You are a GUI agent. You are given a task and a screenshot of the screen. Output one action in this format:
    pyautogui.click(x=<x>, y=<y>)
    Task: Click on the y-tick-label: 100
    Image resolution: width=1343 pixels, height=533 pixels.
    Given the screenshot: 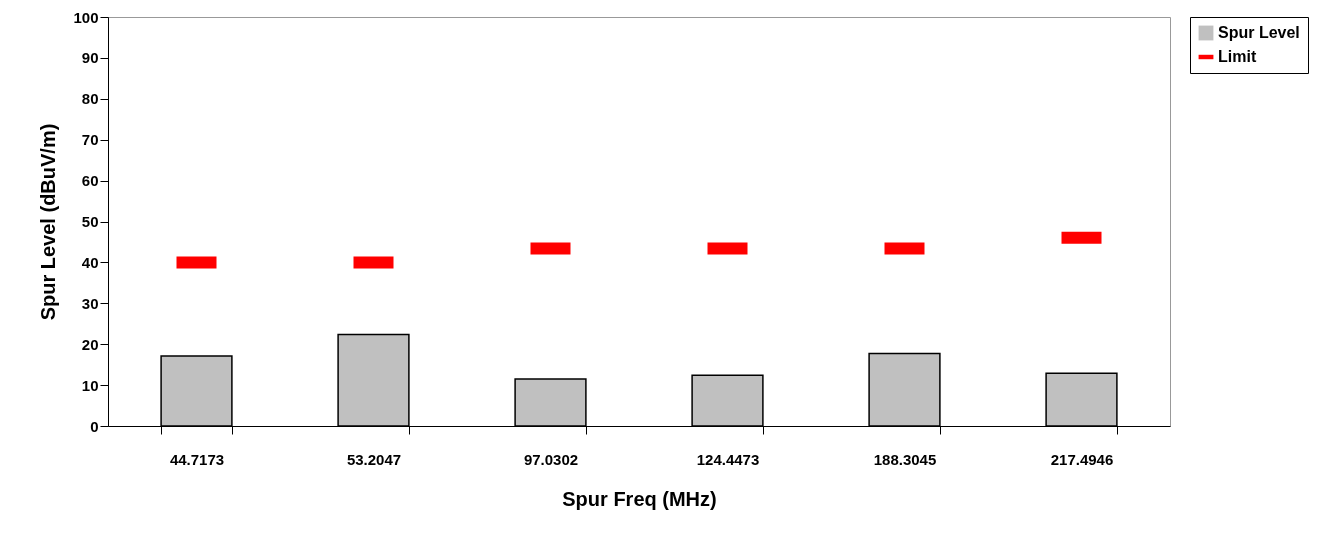 What is the action you would take?
    pyautogui.click(x=86, y=17)
    